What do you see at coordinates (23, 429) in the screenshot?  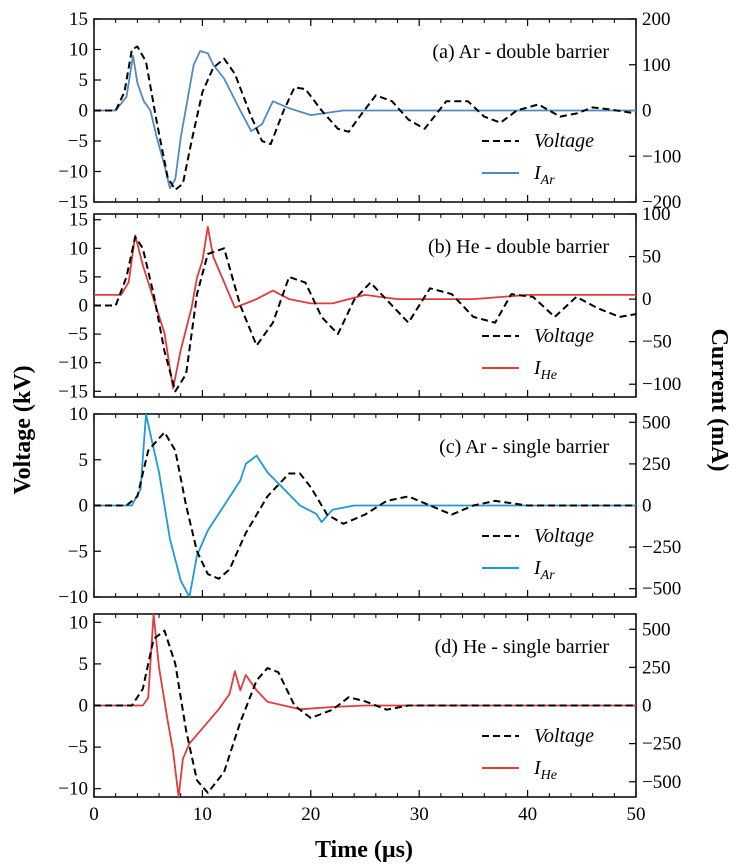 I see `y-axis-label-left: Voltage (kV)` at bounding box center [23, 429].